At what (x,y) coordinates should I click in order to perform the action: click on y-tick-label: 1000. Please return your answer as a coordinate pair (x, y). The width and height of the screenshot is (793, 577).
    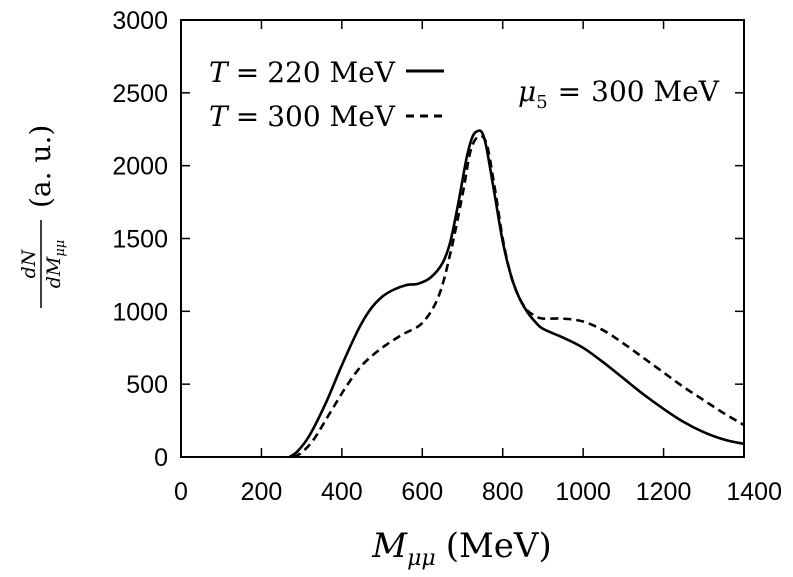
    Looking at the image, I should click on (140, 312).